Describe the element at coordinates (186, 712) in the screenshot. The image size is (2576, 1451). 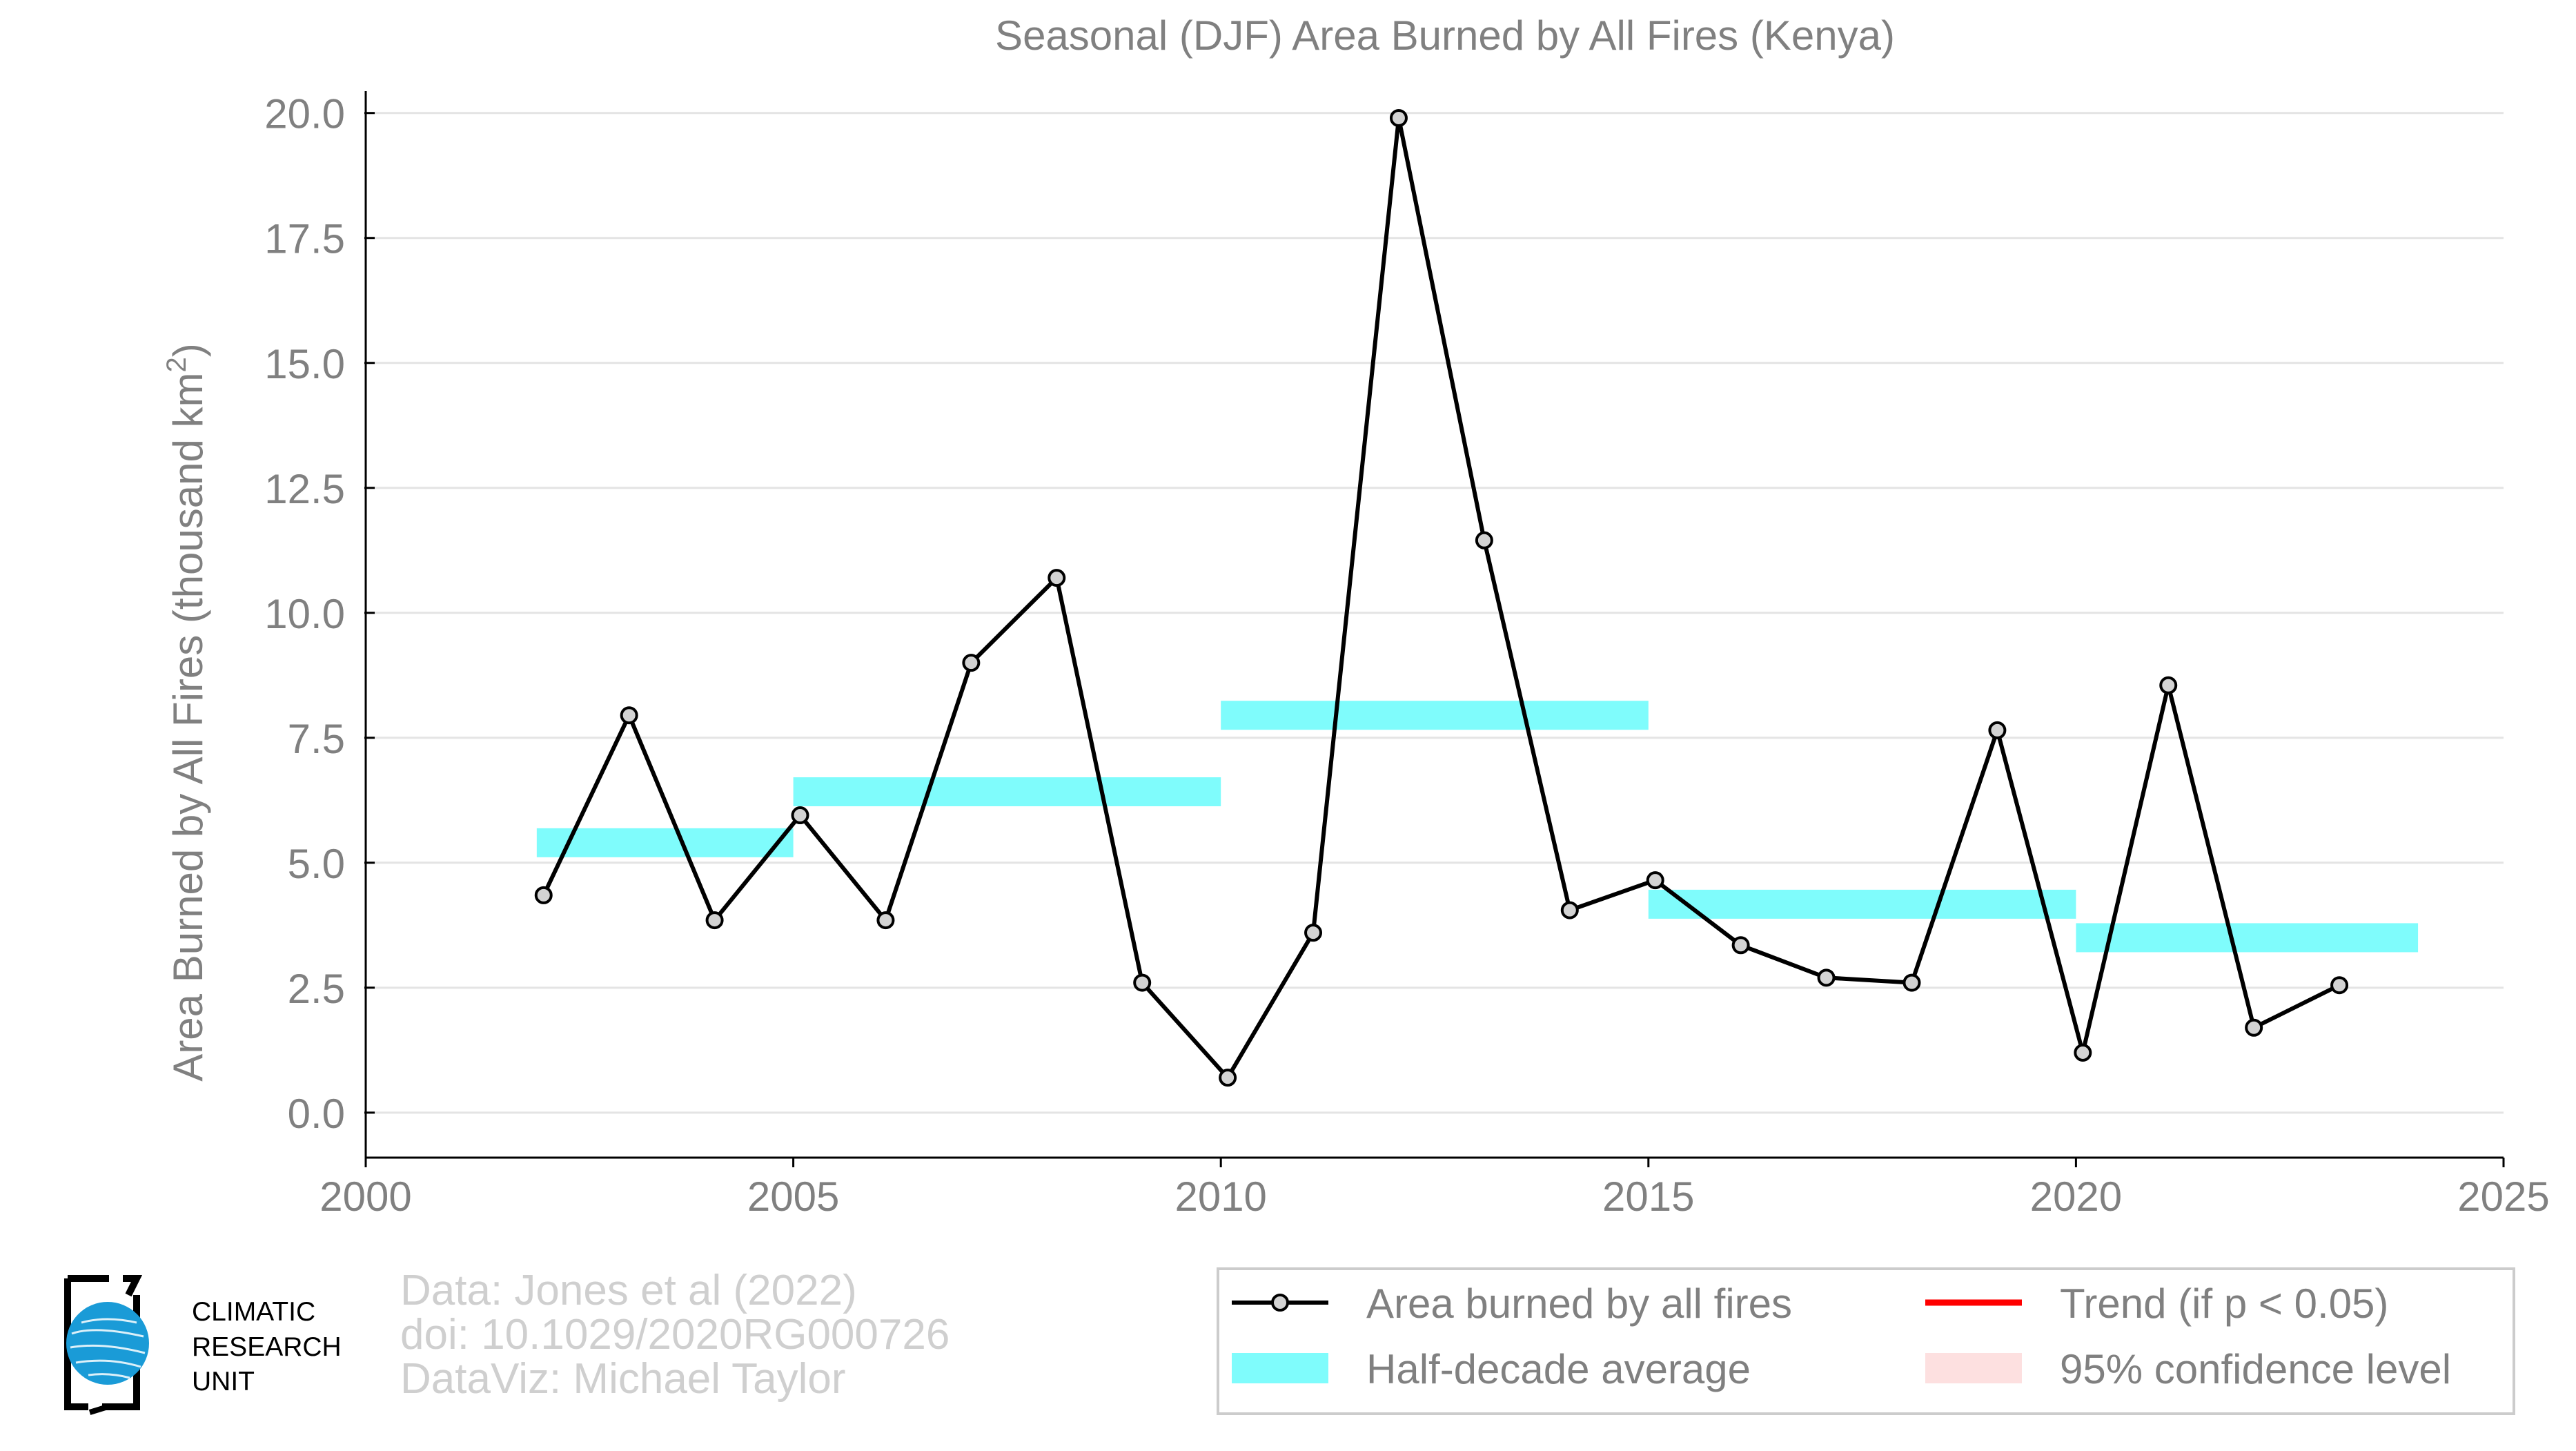
I see `y-axis-label: Area Burned by All Fires (thousand km2)` at that location.